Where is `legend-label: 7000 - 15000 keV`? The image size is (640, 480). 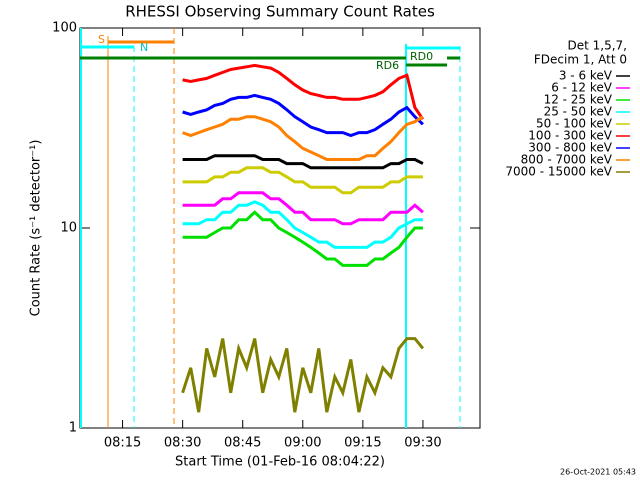 legend-label: 7000 - 15000 keV is located at coordinates (558, 172).